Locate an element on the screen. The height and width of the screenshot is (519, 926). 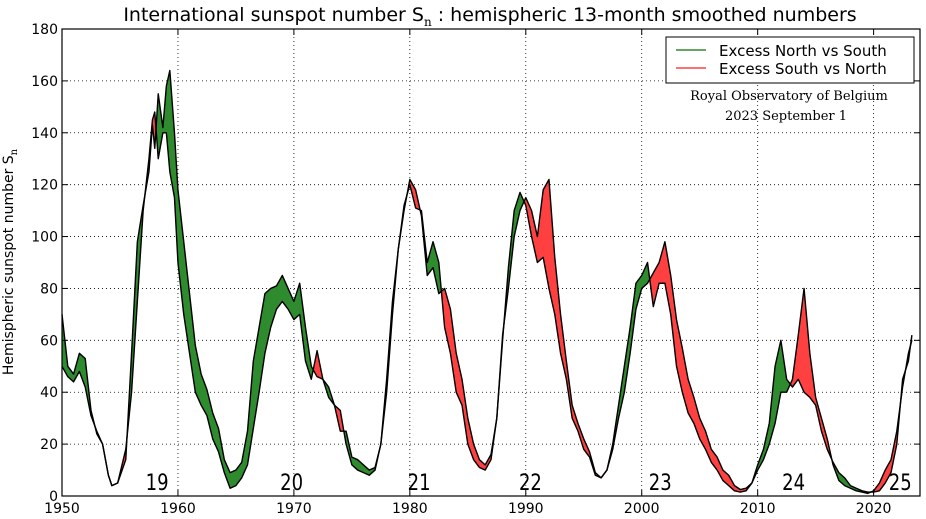
y-tick-label: 180 is located at coordinates (44, 30).